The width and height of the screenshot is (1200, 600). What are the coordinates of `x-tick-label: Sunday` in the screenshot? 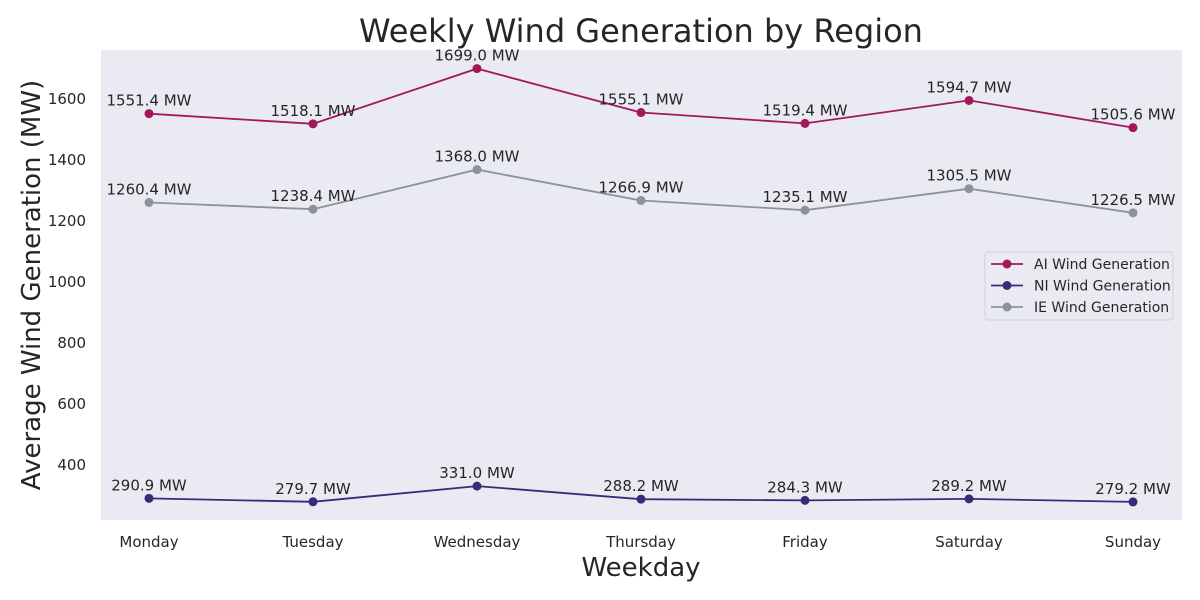 It's located at (1133, 542).